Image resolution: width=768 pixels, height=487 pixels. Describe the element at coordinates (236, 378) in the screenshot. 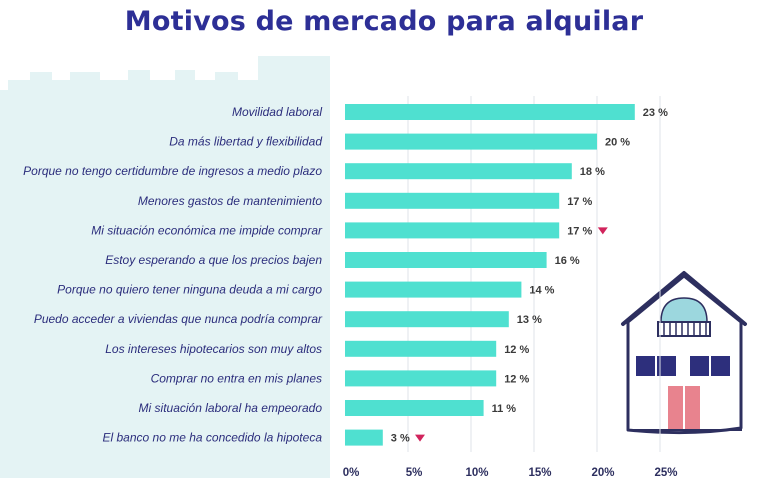

I see `category-label: Comprar no entra en mis planes` at that location.